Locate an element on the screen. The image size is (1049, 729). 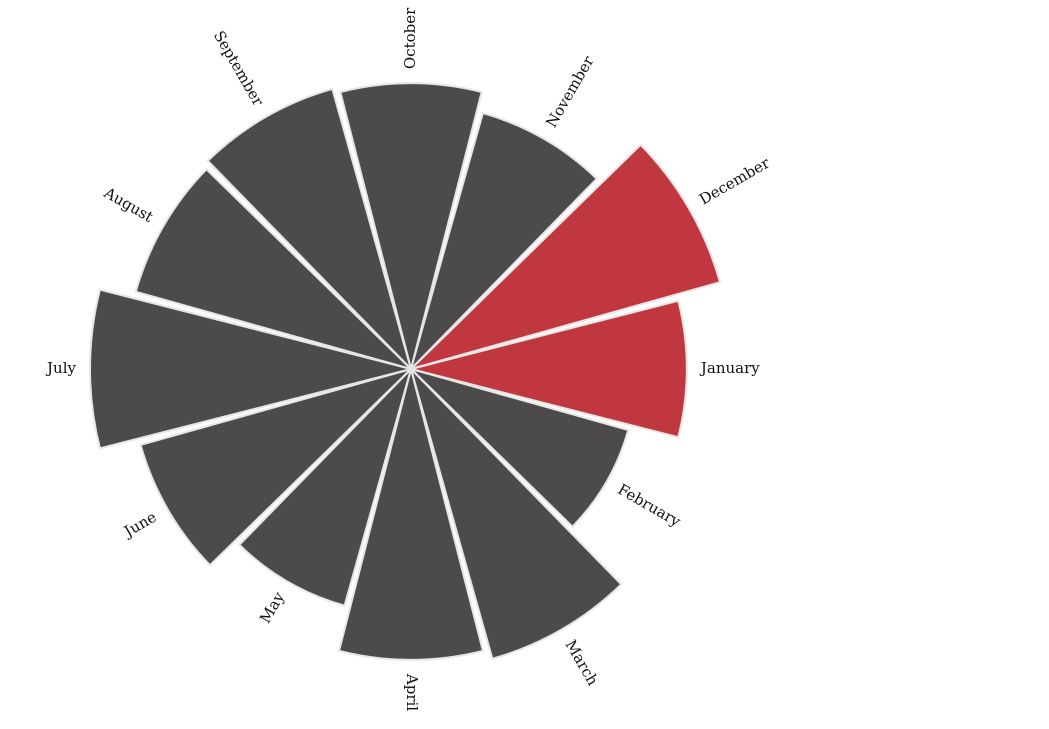
bar-march is located at coordinates (516, 514).